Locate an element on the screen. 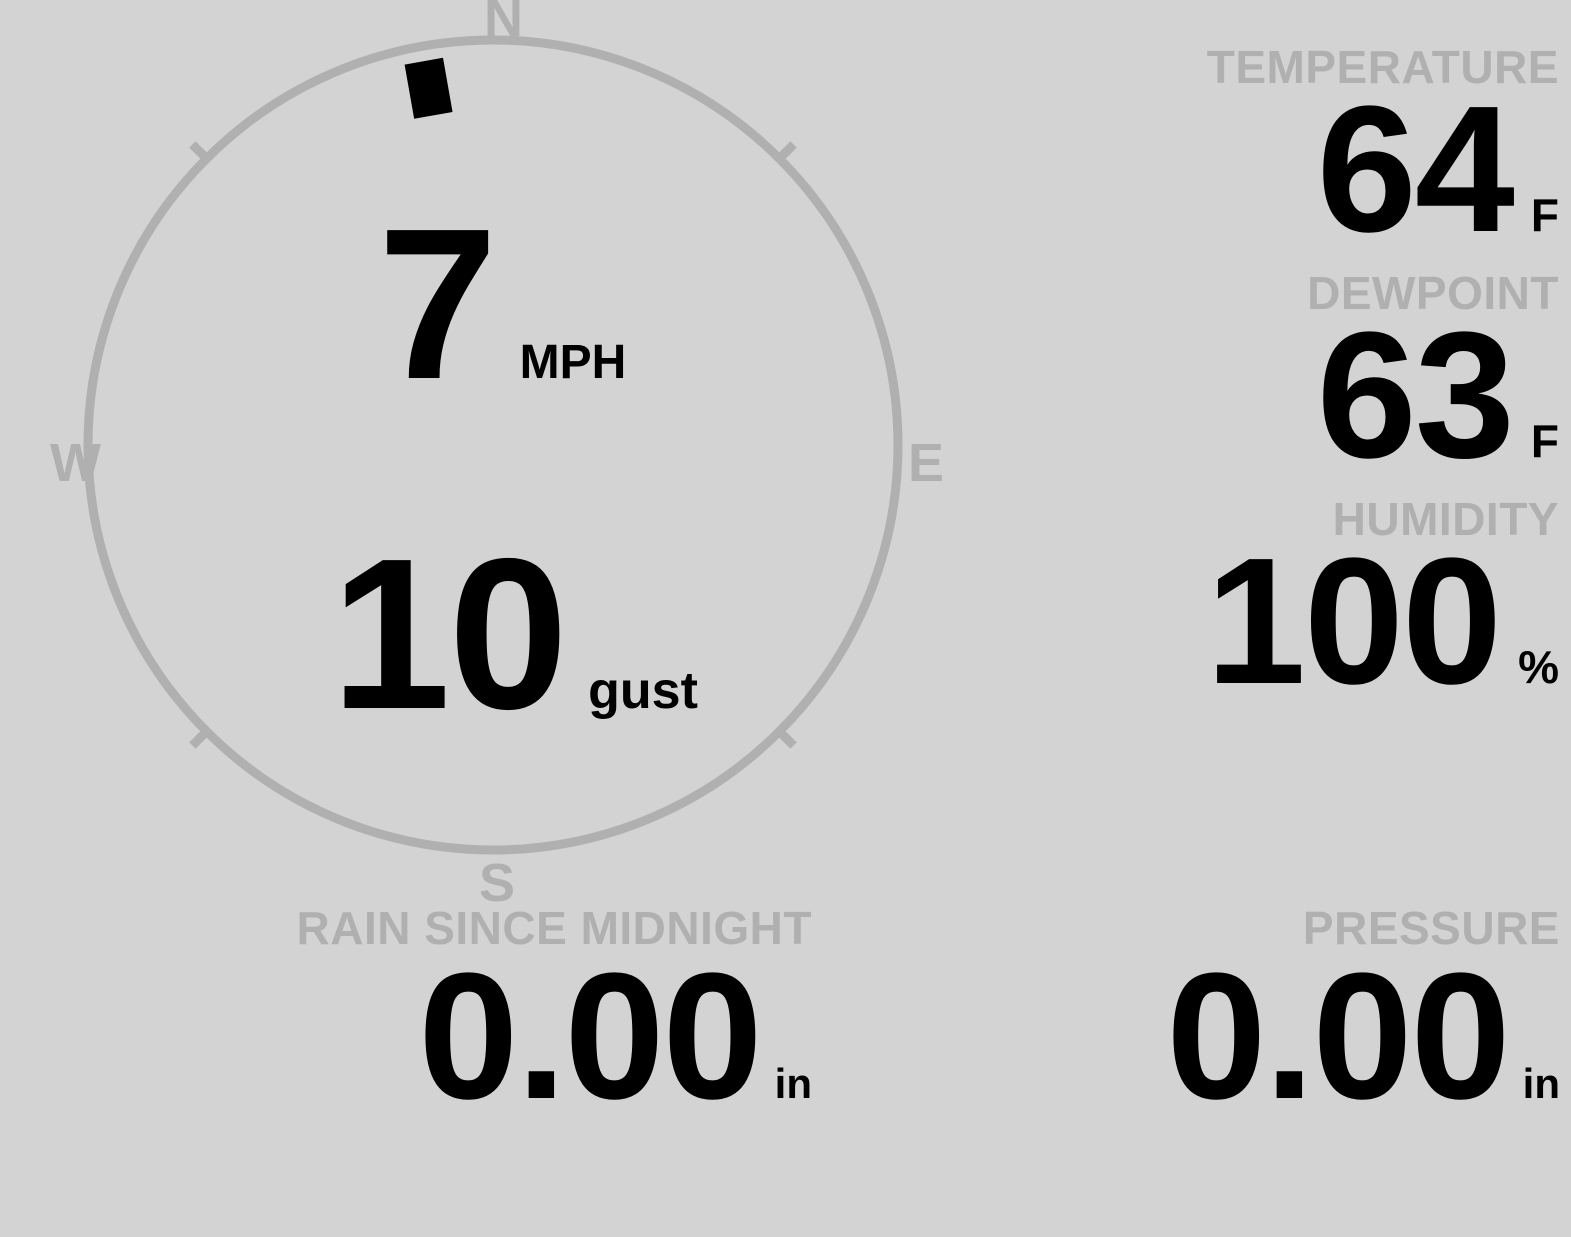  stat-rain-since-midnight: RAIN SINCE MIDNIGHT 0.00 in is located at coordinates (406, 1014).